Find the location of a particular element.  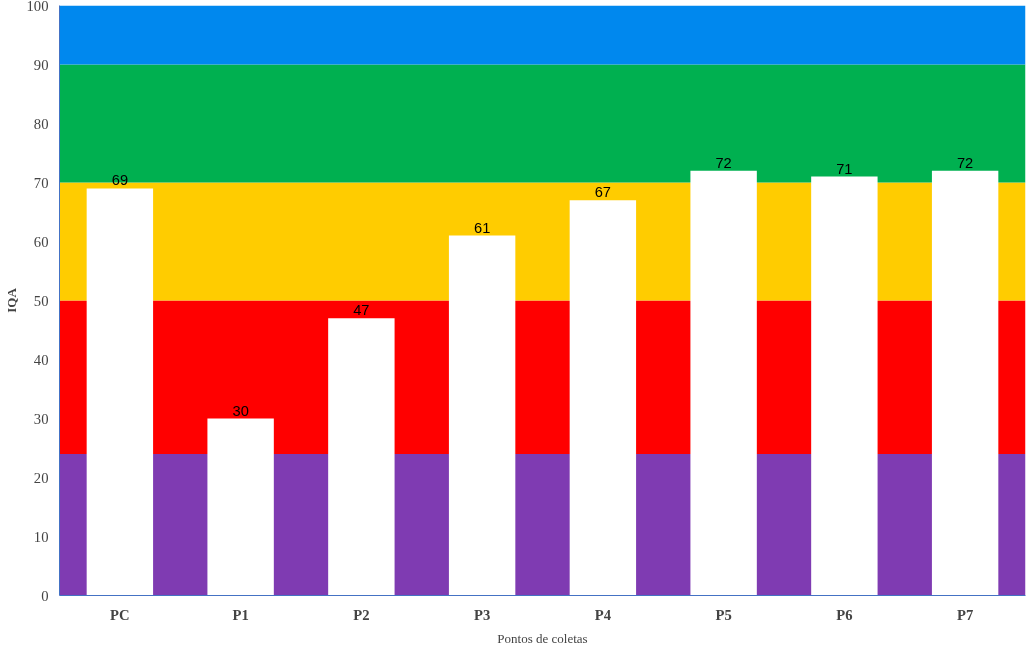

y-tick-label: 60 is located at coordinates (41, 241).